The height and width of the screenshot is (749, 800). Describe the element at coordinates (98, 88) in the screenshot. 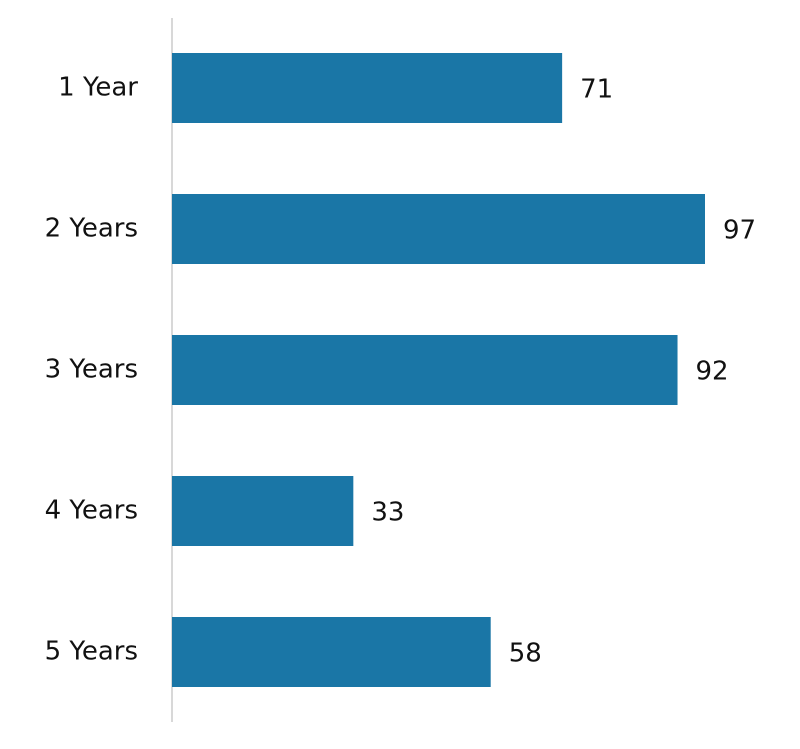

I see `y-tick-label: 1 Year` at that location.